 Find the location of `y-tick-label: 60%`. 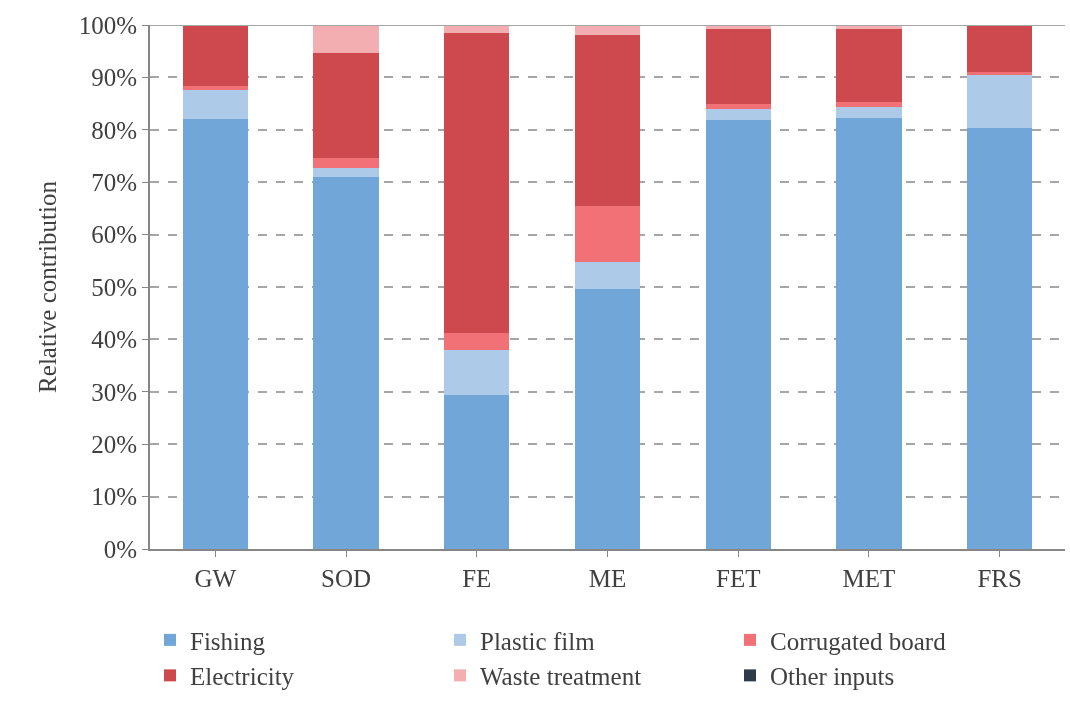

y-tick-label: 60% is located at coordinates (114, 235).